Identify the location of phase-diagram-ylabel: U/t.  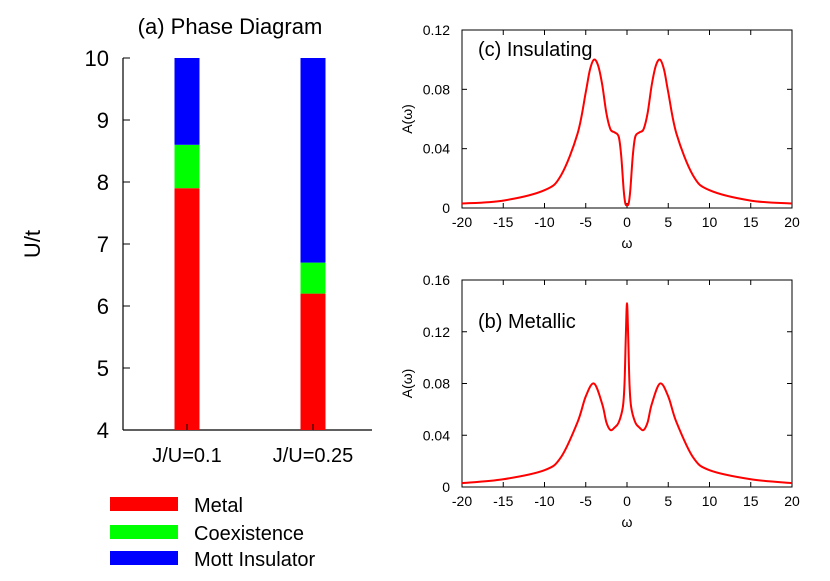
(32, 244).